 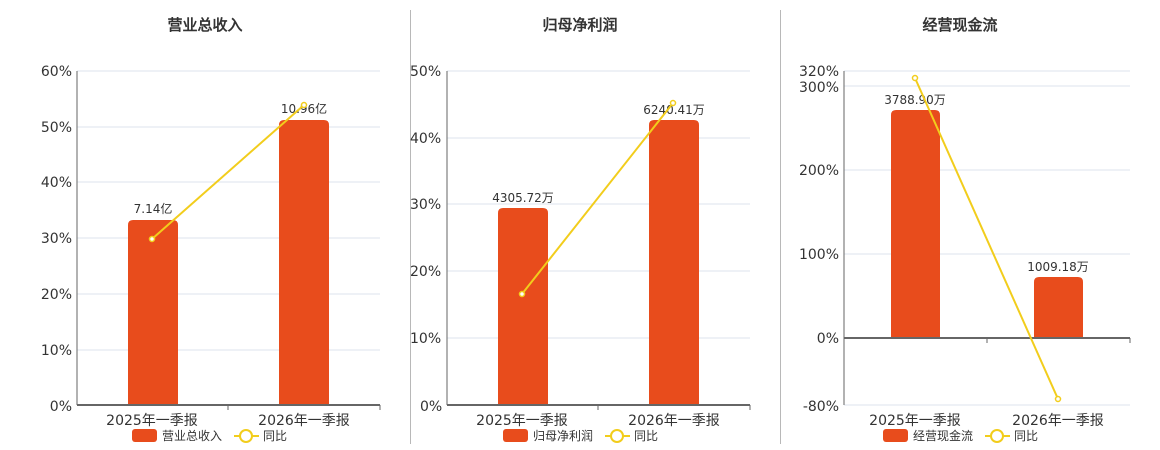 What do you see at coordinates (1058, 267) in the screenshot?
I see `bar-label: 1009.18万` at bounding box center [1058, 267].